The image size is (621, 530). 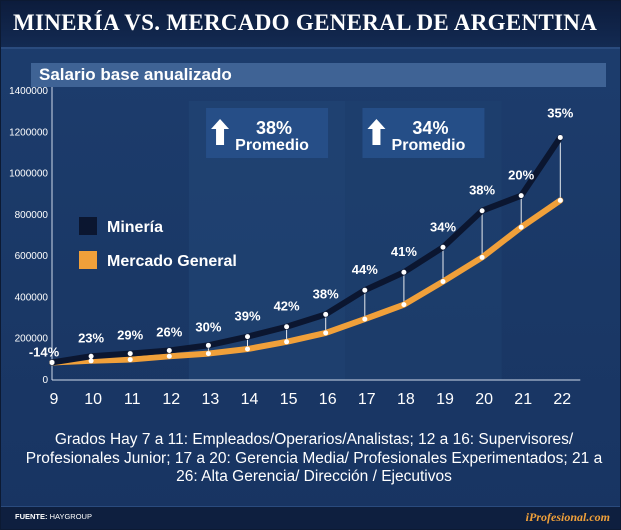 What do you see at coordinates (45, 380) in the screenshot?
I see `y-tick-label: 0` at bounding box center [45, 380].